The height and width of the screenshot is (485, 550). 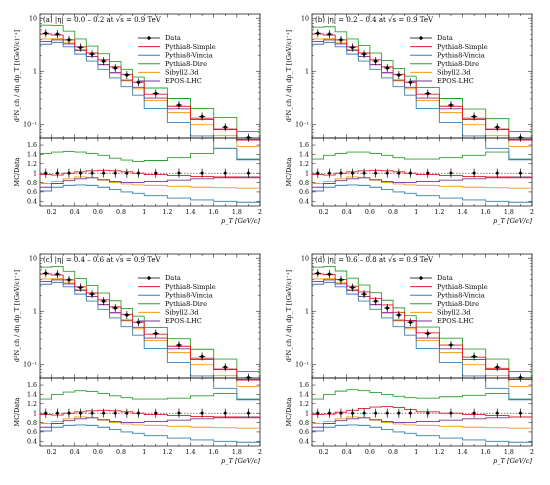 What do you see at coordinates (509, 452) in the screenshot?
I see `x-tick-label: 1.8` at bounding box center [509, 452].